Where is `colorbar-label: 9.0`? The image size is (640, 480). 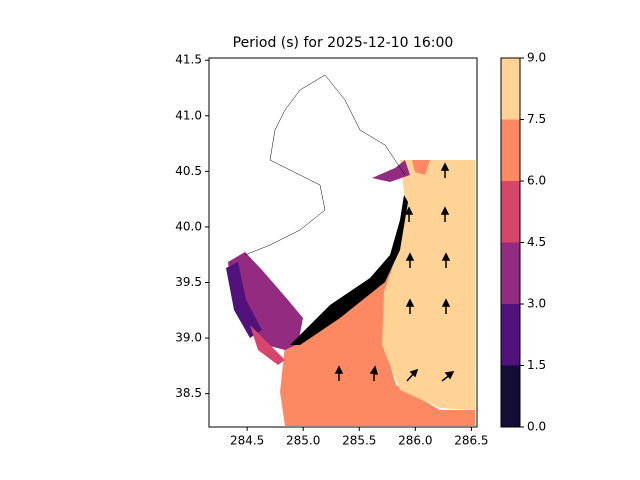
colorbar-label: 9.0 is located at coordinates (536, 58).